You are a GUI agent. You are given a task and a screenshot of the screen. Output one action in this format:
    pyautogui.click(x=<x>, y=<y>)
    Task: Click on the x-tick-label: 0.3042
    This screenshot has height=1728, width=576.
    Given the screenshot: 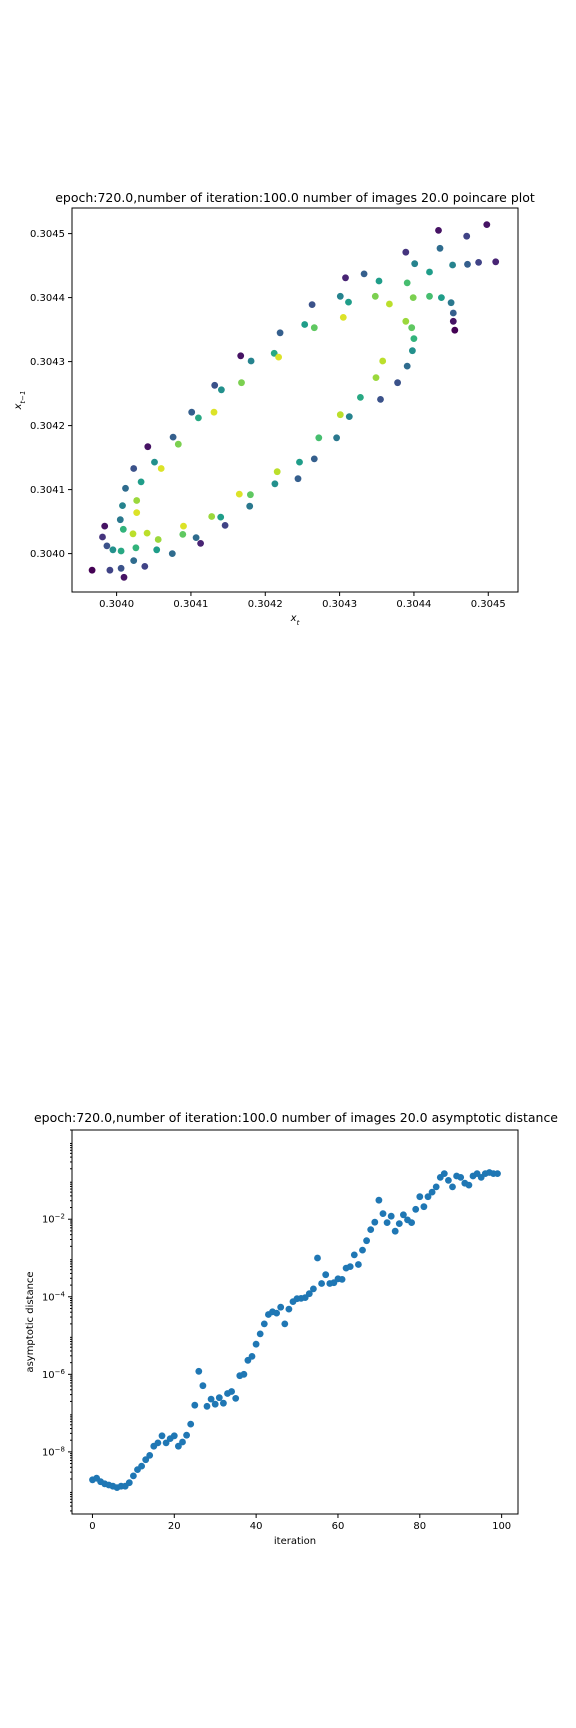 What is the action you would take?
    pyautogui.click(x=265, y=604)
    